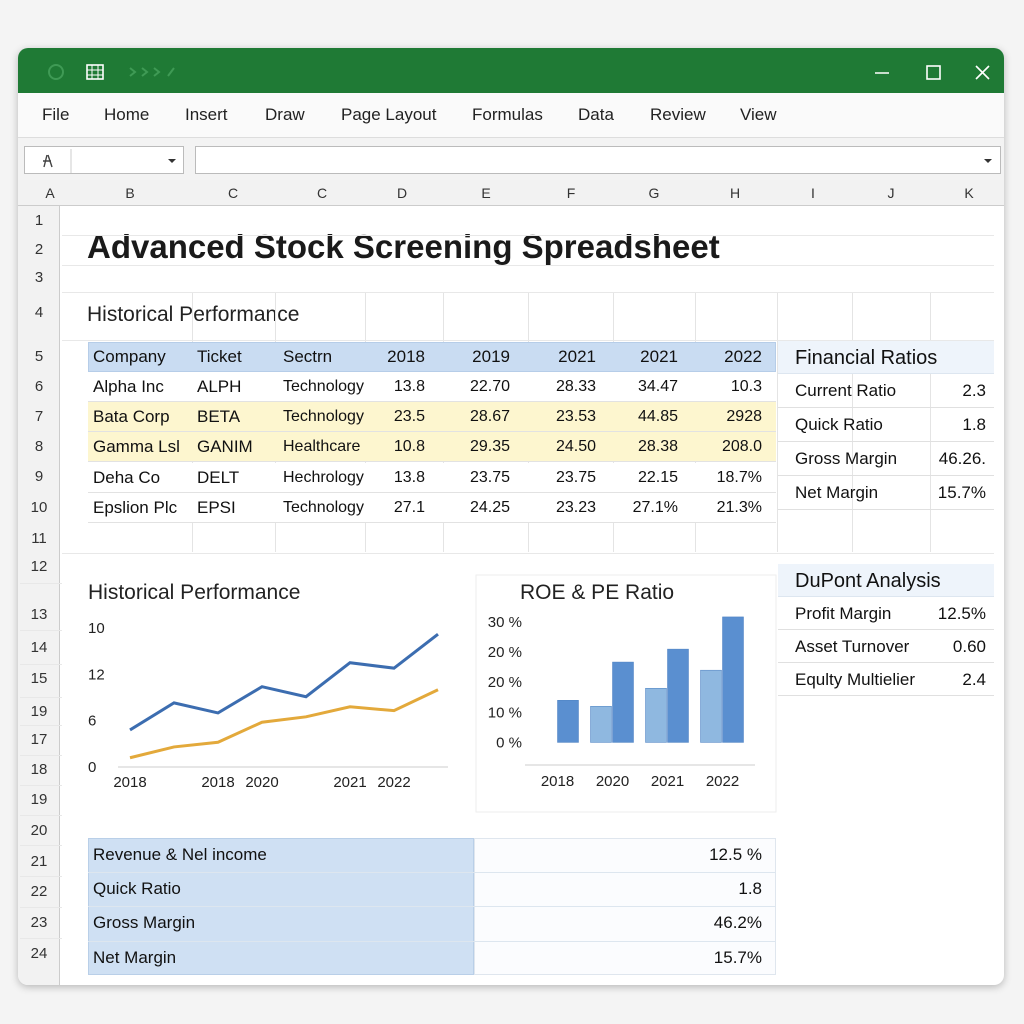 The width and height of the screenshot is (1024, 1024). Describe the element at coordinates (575, 477) in the screenshot. I see `table-cell: 23.75` at that location.